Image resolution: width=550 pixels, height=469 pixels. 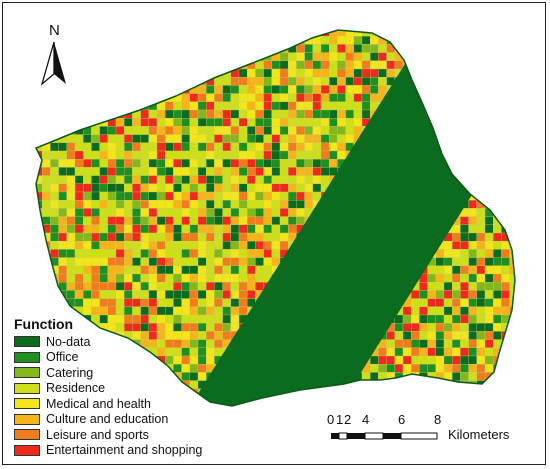 I want to click on legend-item: No-data, so click(x=108, y=342).